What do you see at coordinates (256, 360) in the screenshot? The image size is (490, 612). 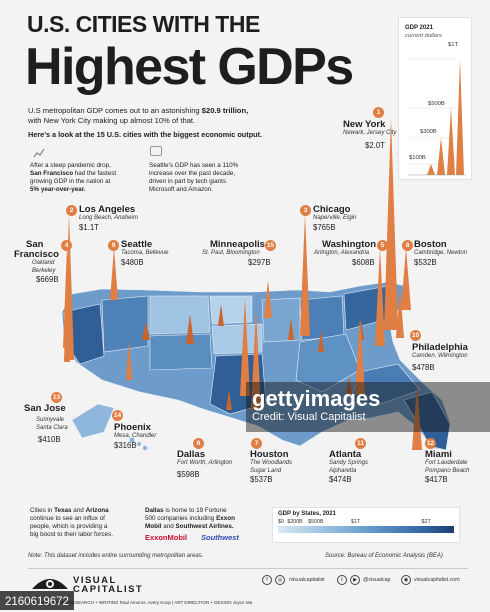 I see `spike-houston` at bounding box center [256, 360].